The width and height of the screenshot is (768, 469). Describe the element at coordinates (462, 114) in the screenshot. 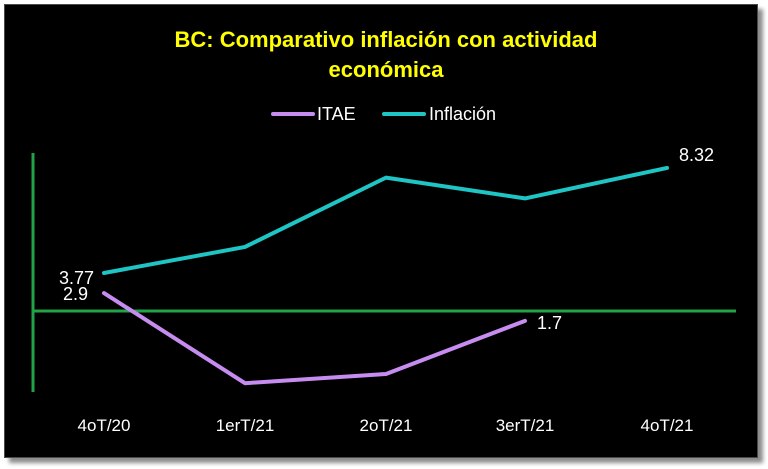

I see `legend-label-inflacion: Inflación` at that location.